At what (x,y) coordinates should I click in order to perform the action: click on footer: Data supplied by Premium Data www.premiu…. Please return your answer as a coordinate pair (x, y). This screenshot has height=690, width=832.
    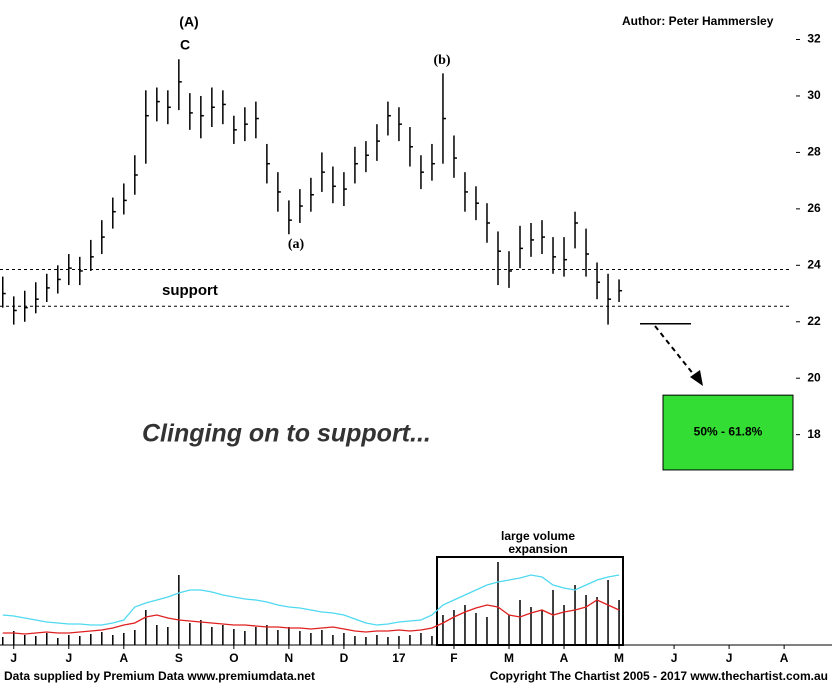
    Looking at the image, I should click on (159, 676).